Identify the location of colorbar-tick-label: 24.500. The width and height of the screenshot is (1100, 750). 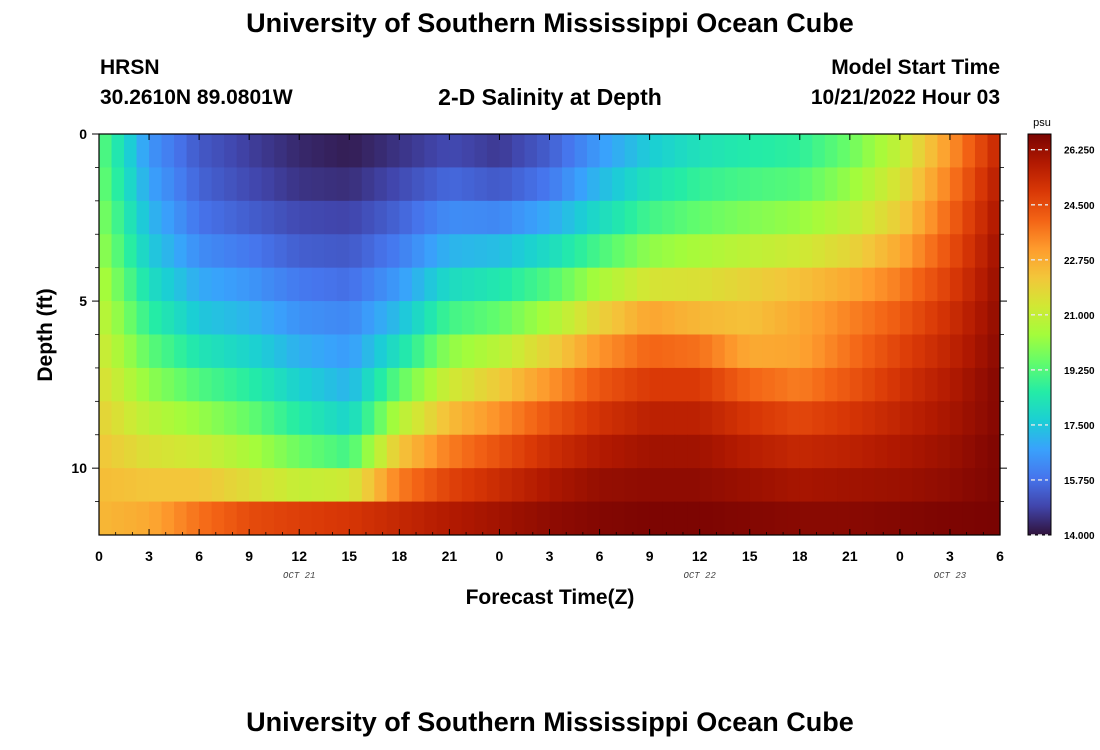
(1079, 206).